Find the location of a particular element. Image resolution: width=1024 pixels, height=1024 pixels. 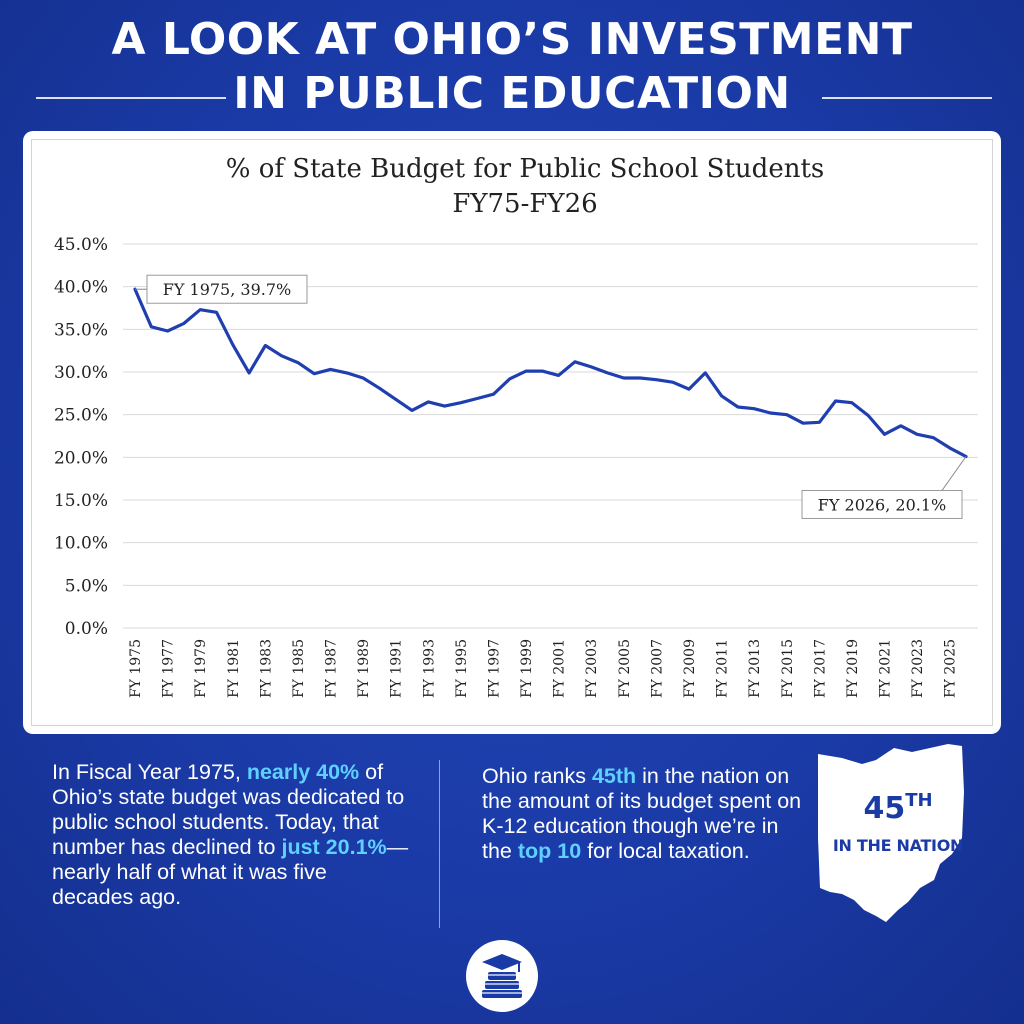

y-tick-label: 25.0% is located at coordinates (81, 416).